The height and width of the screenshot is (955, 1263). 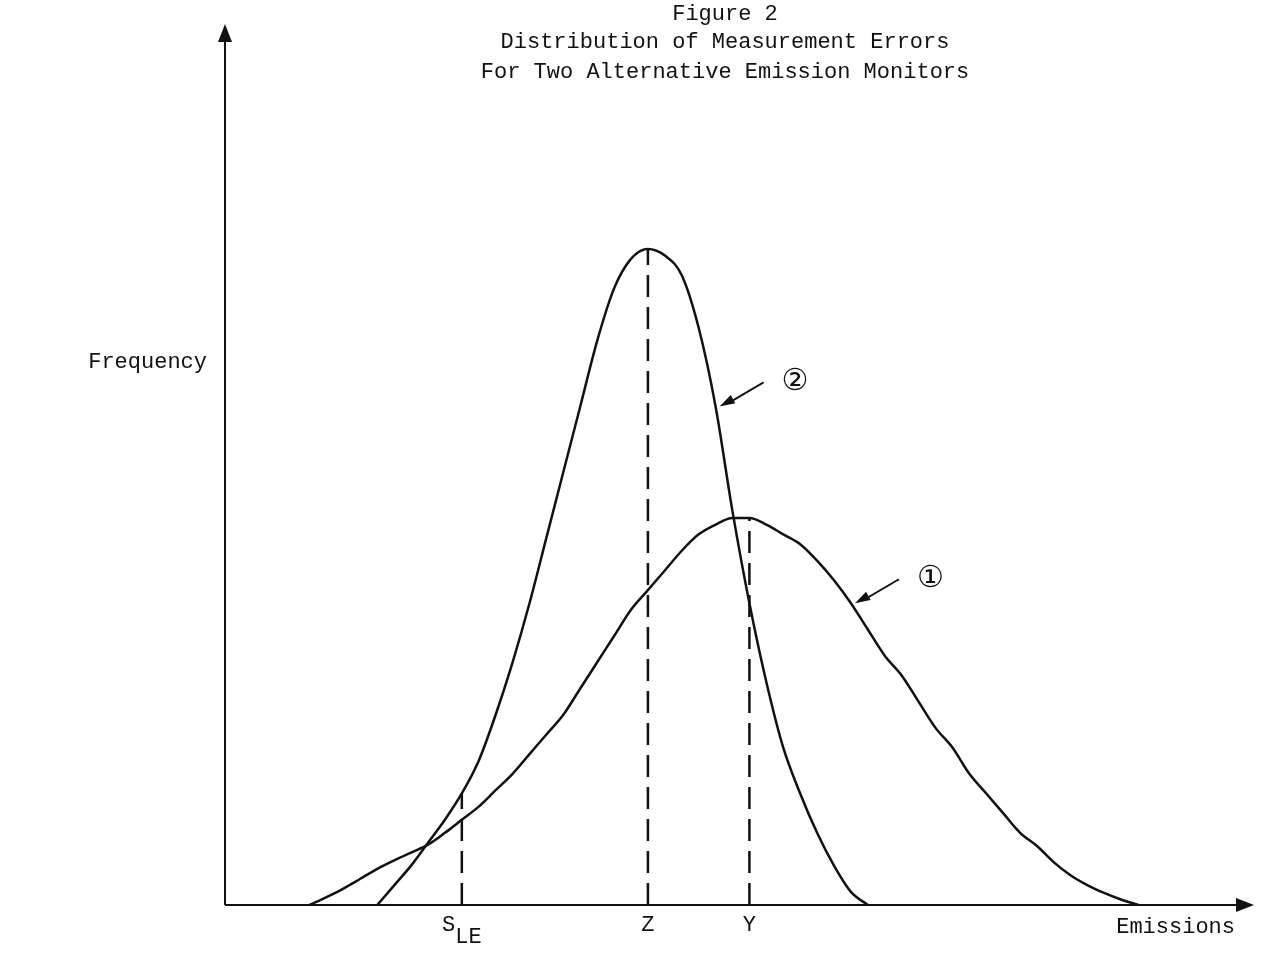 I want to click on x-tick-label: Z, so click(x=648, y=925).